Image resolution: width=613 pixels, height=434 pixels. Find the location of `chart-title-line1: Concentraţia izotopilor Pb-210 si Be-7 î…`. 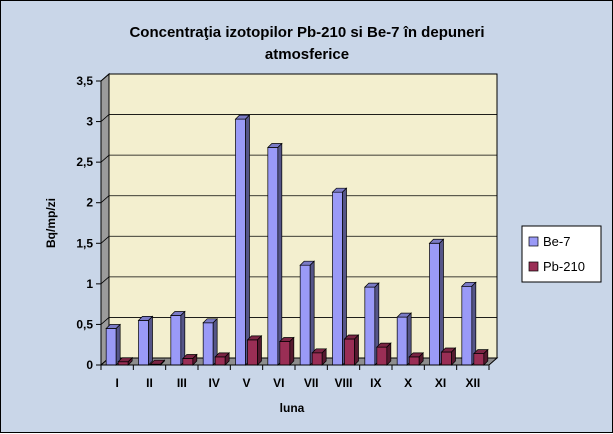

chart-title-line1: Concentraţia izotopilor Pb-210 si Be-7 î… is located at coordinates (306, 32).